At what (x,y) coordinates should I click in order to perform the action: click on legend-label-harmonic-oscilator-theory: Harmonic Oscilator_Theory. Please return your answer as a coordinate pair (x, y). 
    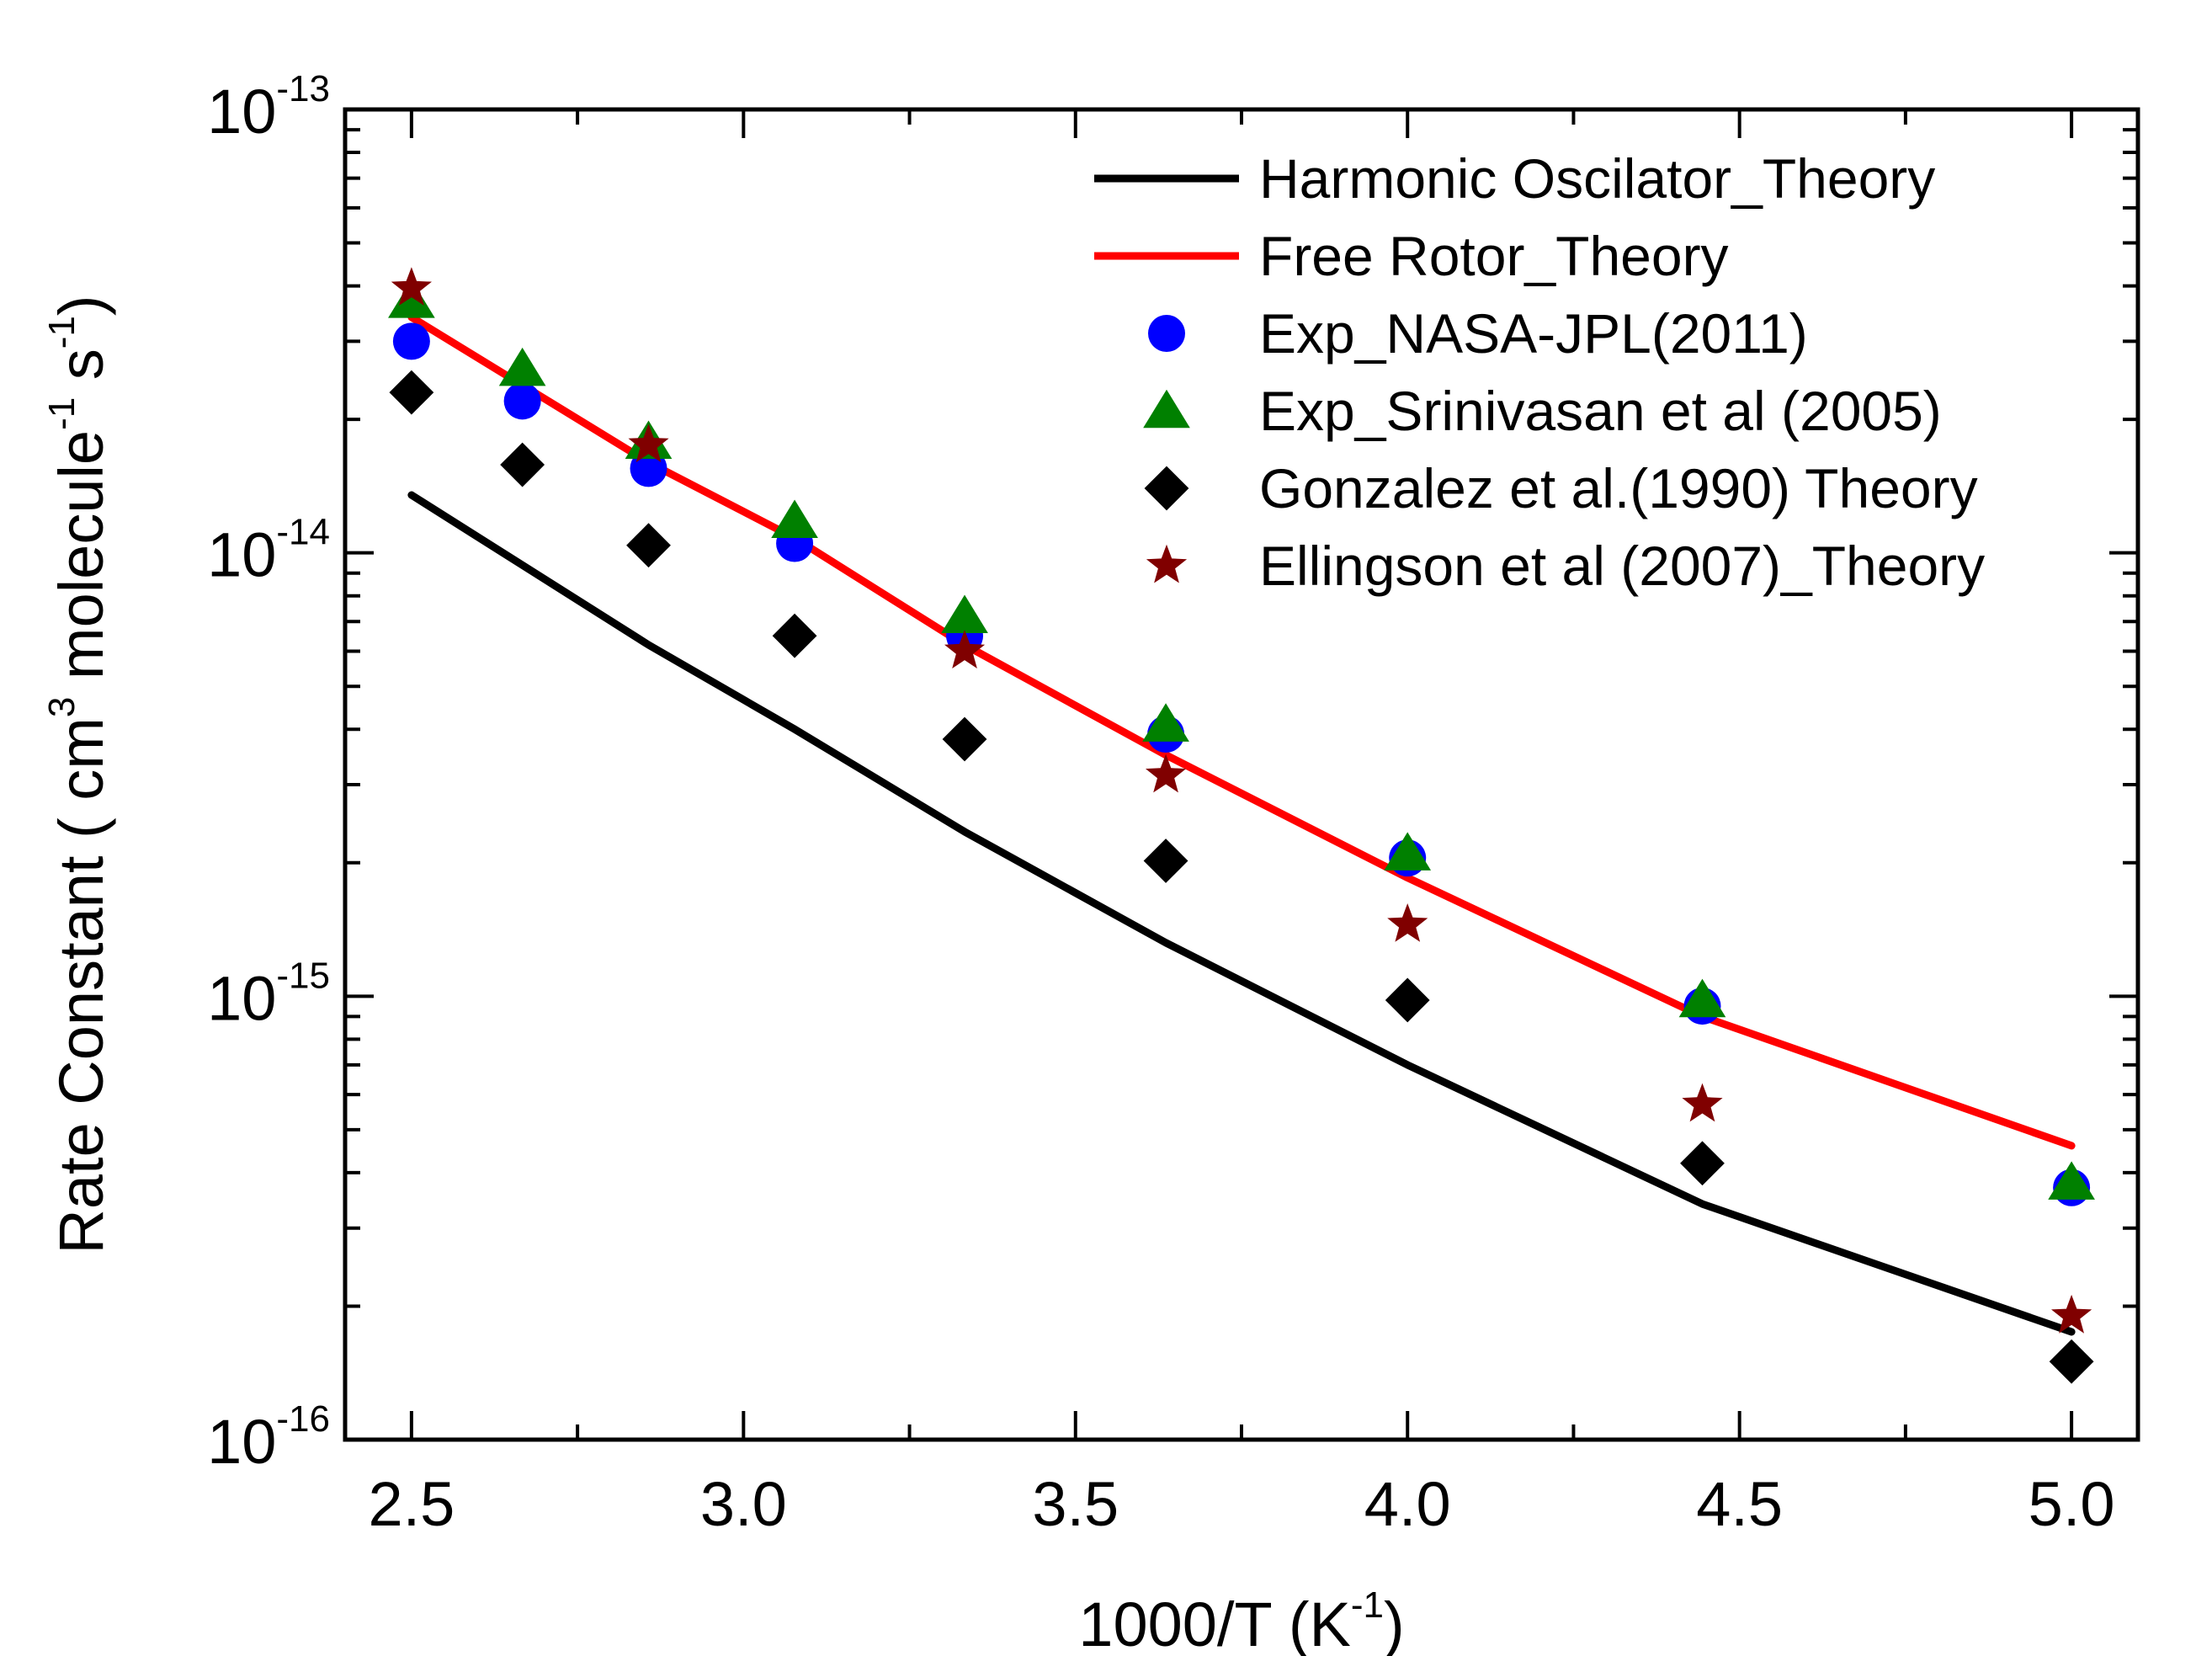
    Looking at the image, I should click on (1597, 178).